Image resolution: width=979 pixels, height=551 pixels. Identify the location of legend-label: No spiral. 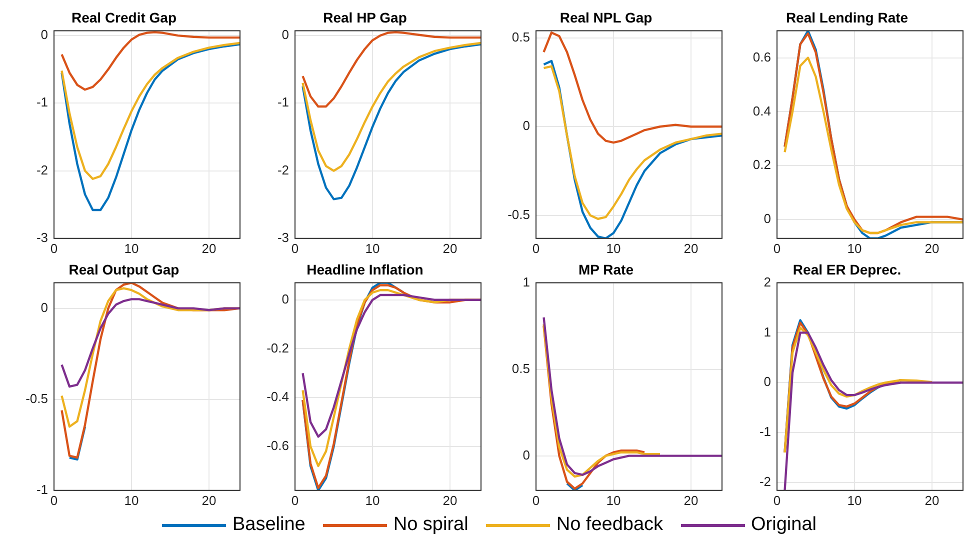
(430, 525).